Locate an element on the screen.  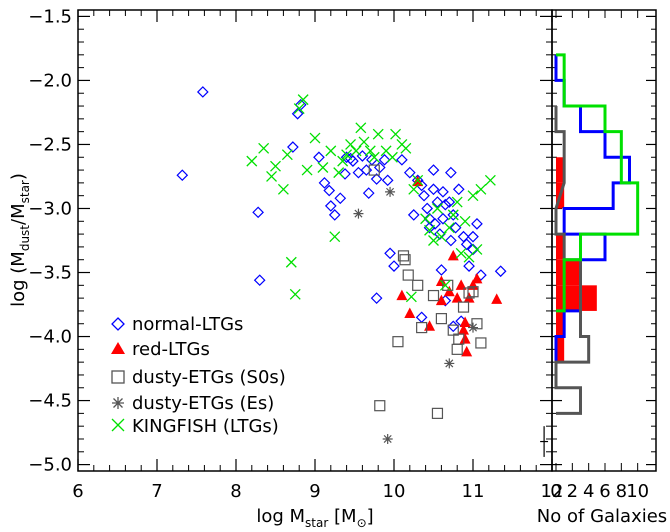
histogram-frame is located at coordinates (604, 240).